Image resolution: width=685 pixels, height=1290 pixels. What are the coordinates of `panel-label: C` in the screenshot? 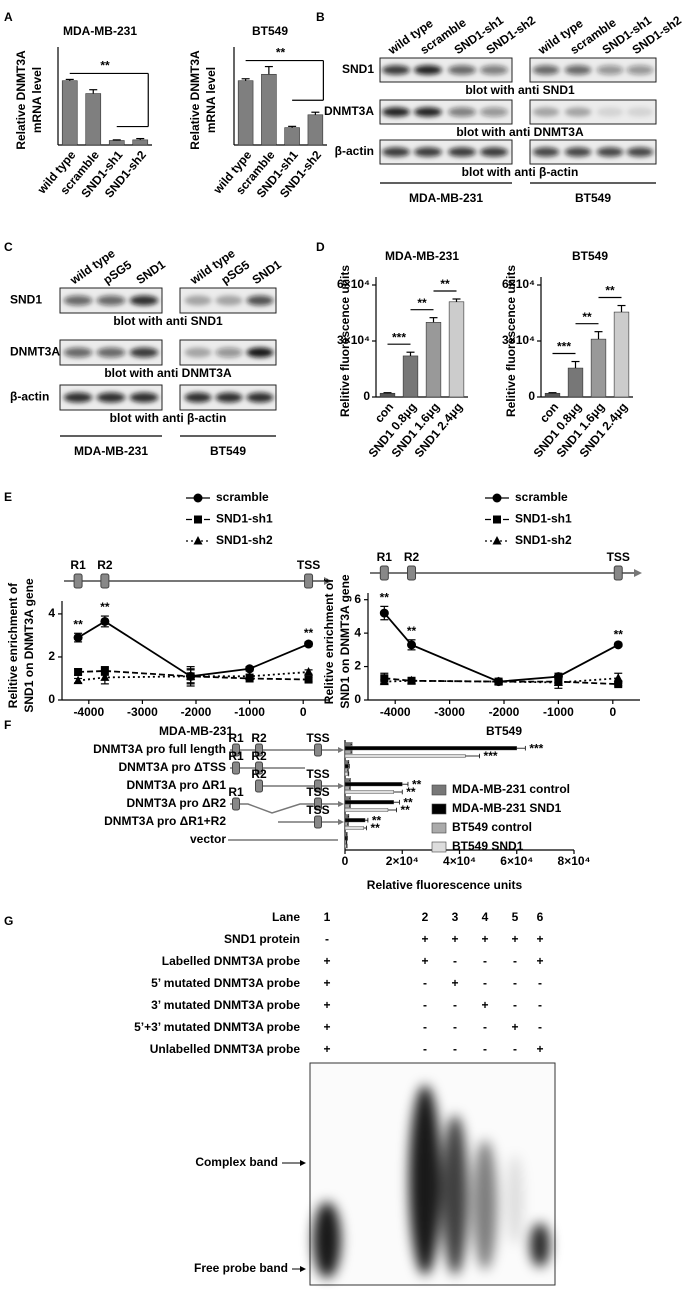 It's located at (8, 247).